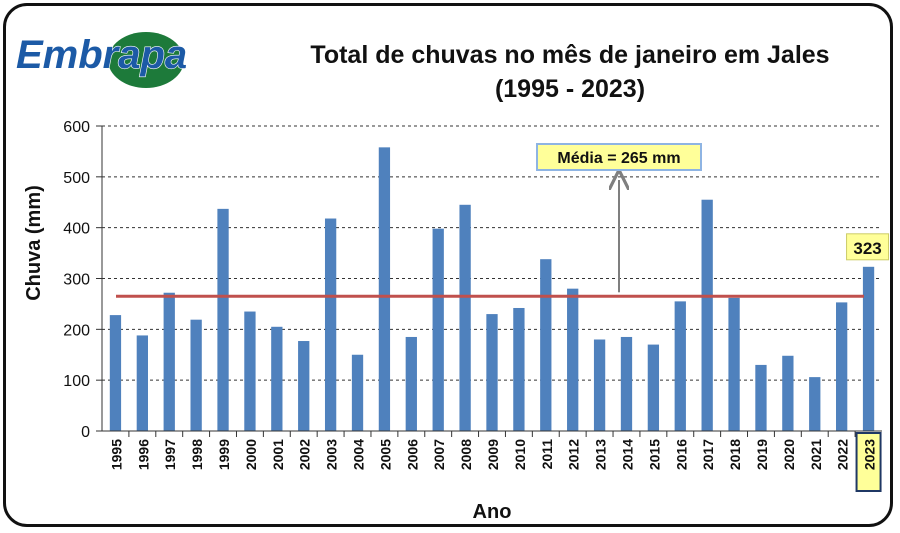  Describe the element at coordinates (816, 454) in the screenshot. I see `x-tick-label: 2021` at that location.